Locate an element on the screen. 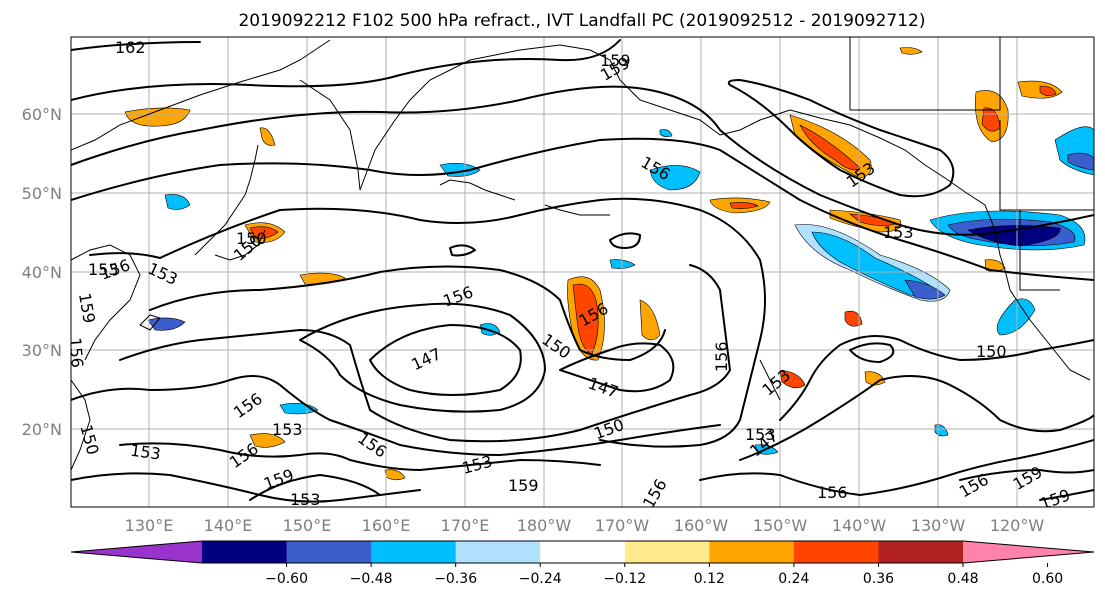 This screenshot has height=601, width=1105. lon-label: 160°W is located at coordinates (701, 525).